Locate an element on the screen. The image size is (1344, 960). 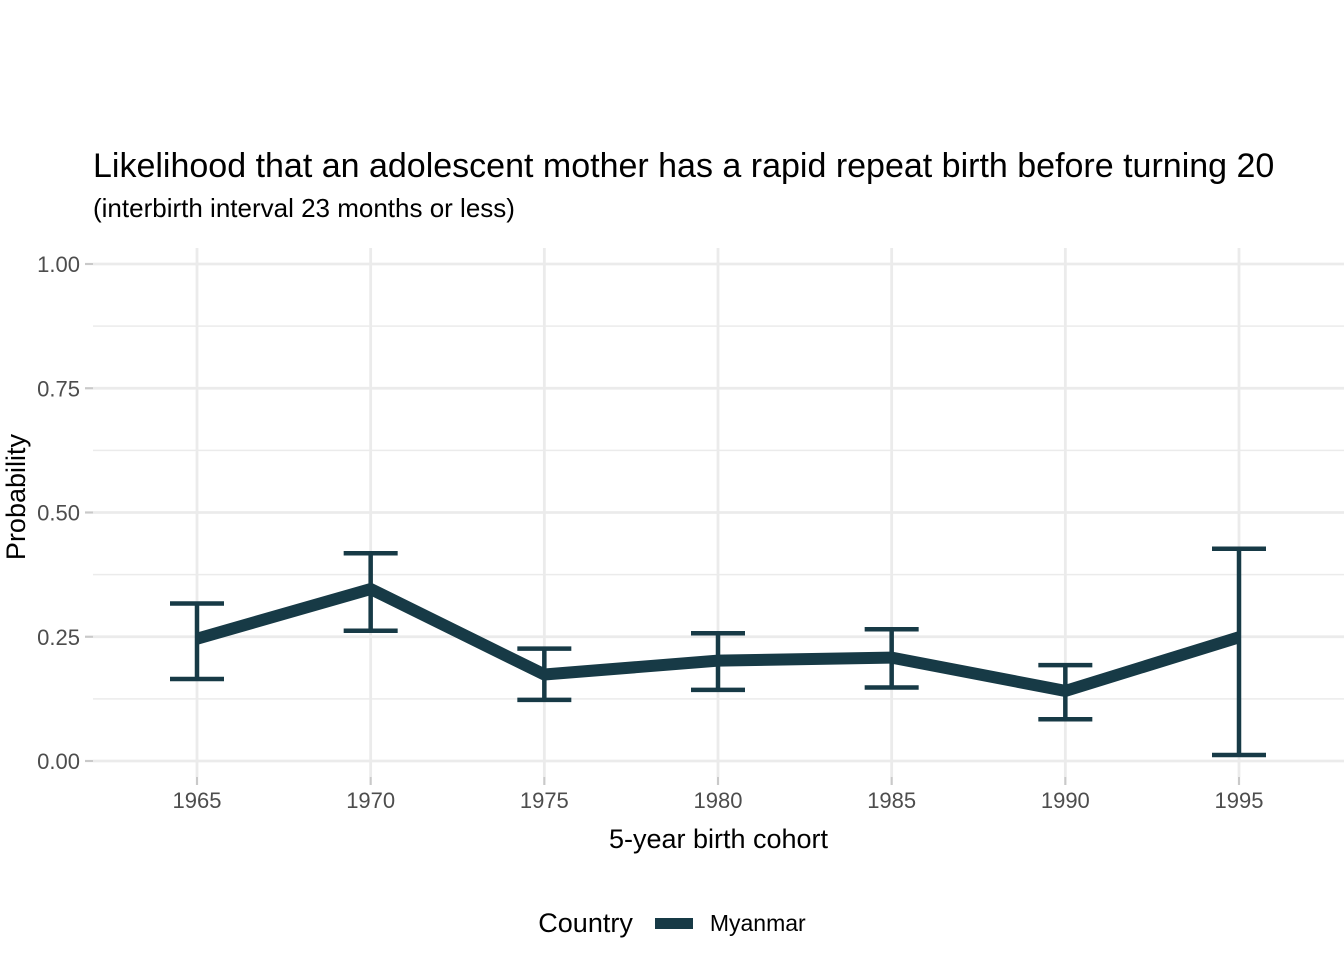
x-tick-label: 1980 is located at coordinates (718, 800).